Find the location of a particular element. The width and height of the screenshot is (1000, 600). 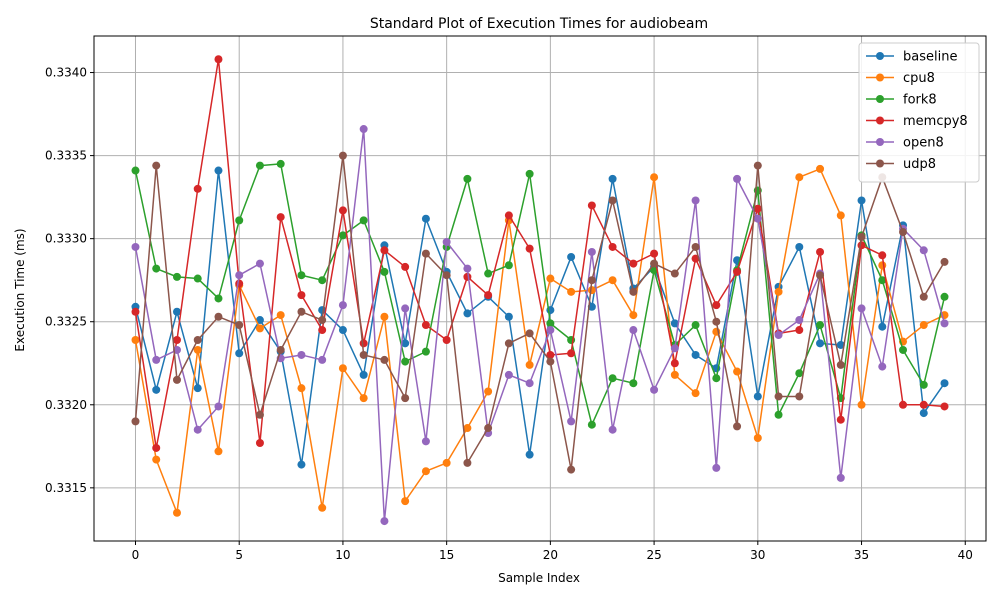

x-tick-label: 25 is located at coordinates (653, 555).